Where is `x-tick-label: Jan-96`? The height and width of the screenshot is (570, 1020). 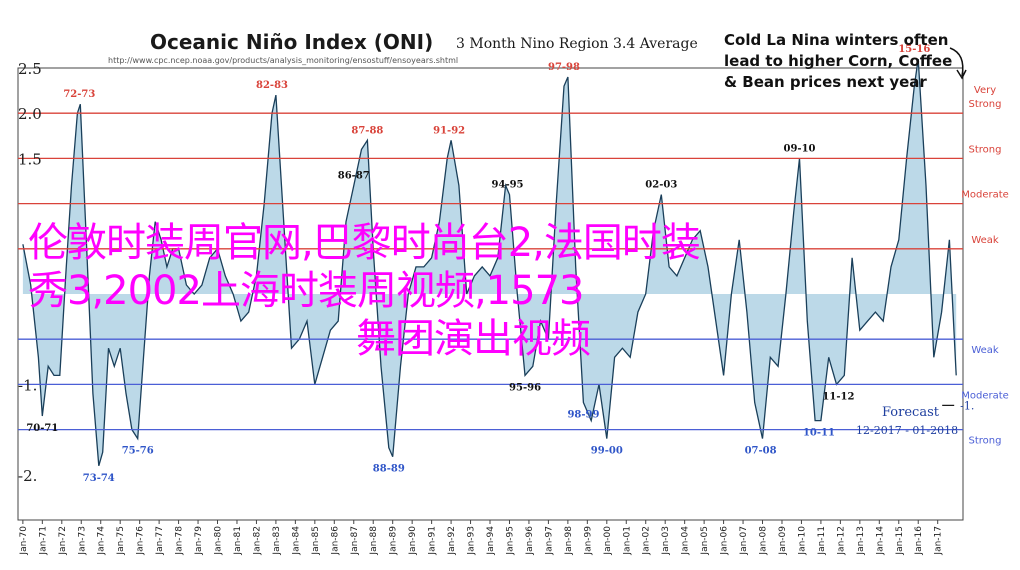 x-tick-label: Jan-96 is located at coordinates (530, 541).